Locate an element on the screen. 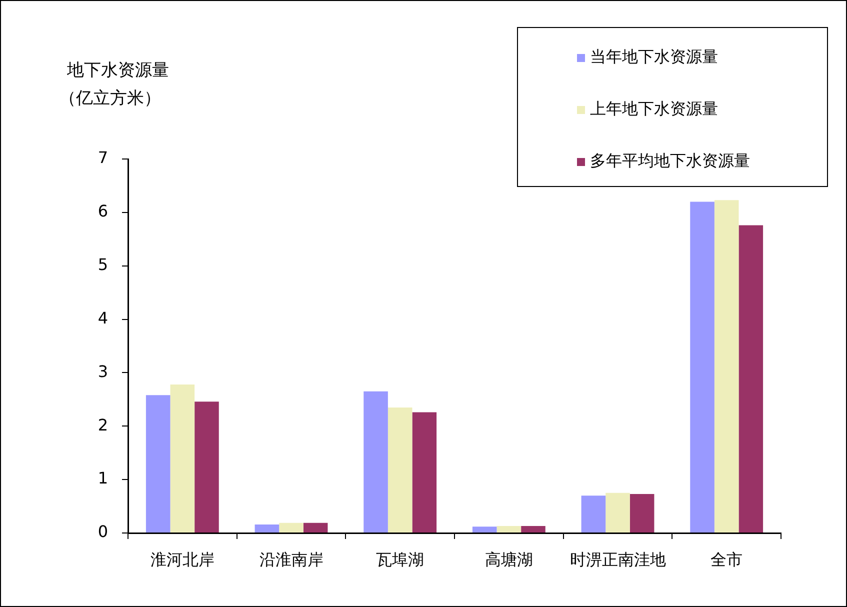 The width and height of the screenshot is (847, 607). y-tick-label: 2 is located at coordinates (103, 424).